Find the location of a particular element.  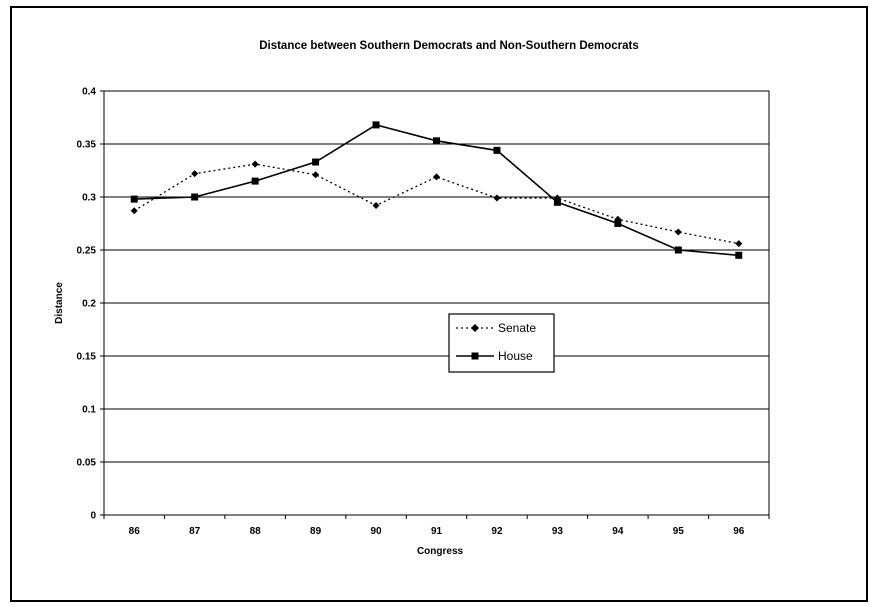

senate-line is located at coordinates (436, 204).